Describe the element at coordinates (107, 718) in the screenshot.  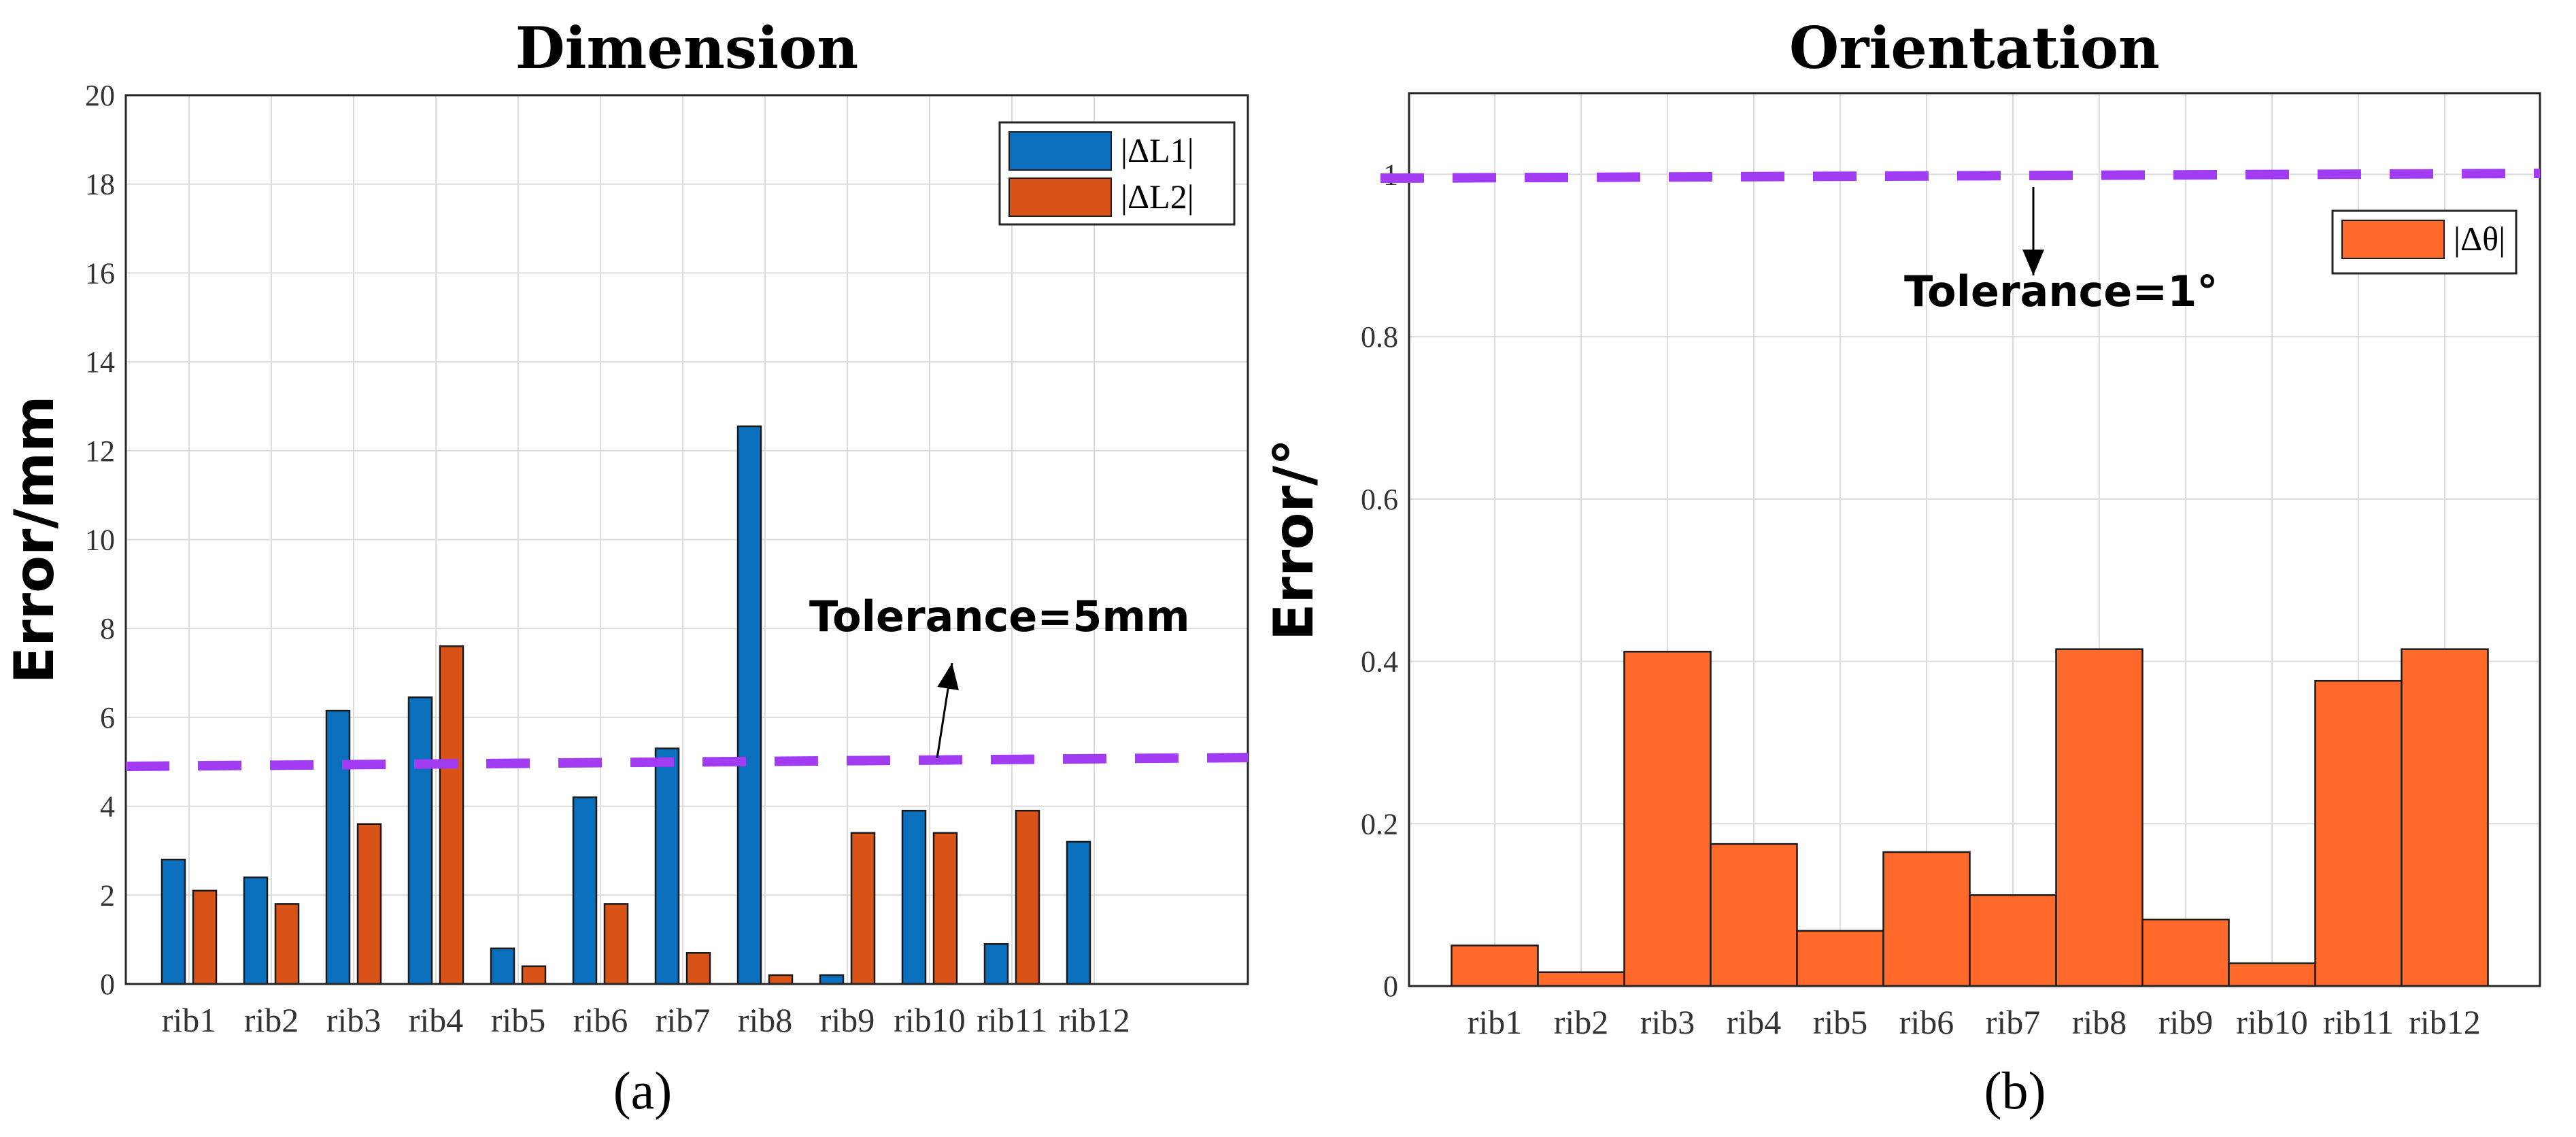
I see `y-tick-label: 6` at that location.